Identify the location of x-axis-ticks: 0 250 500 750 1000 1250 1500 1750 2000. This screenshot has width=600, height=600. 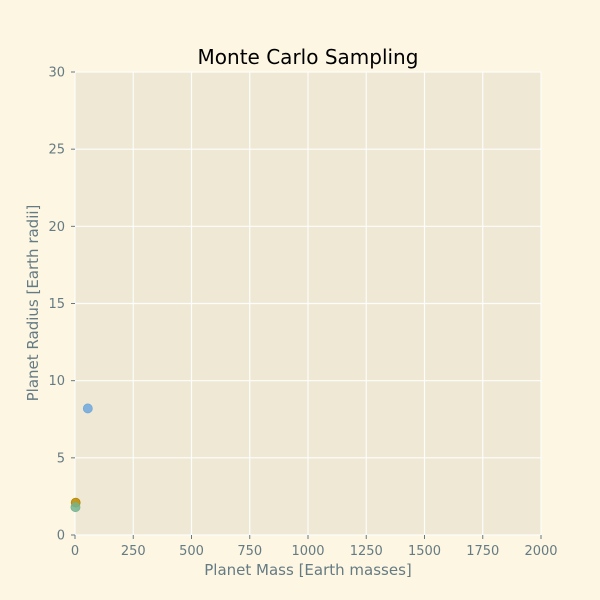
(314, 547).